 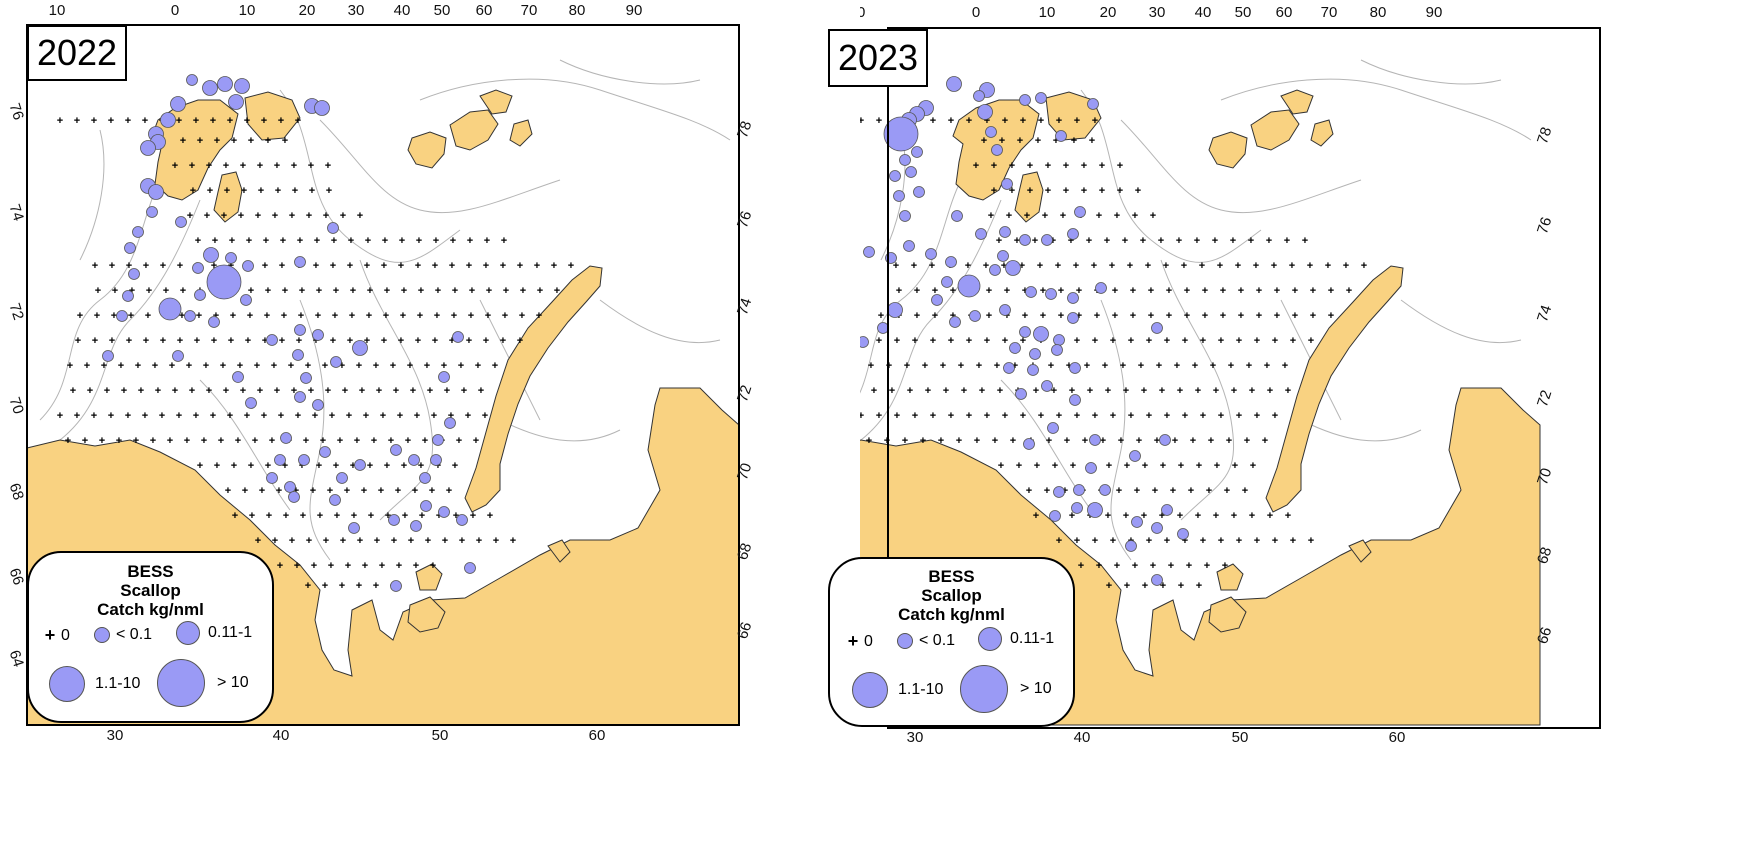 I want to click on edgeoya, so click(x=228, y=197).